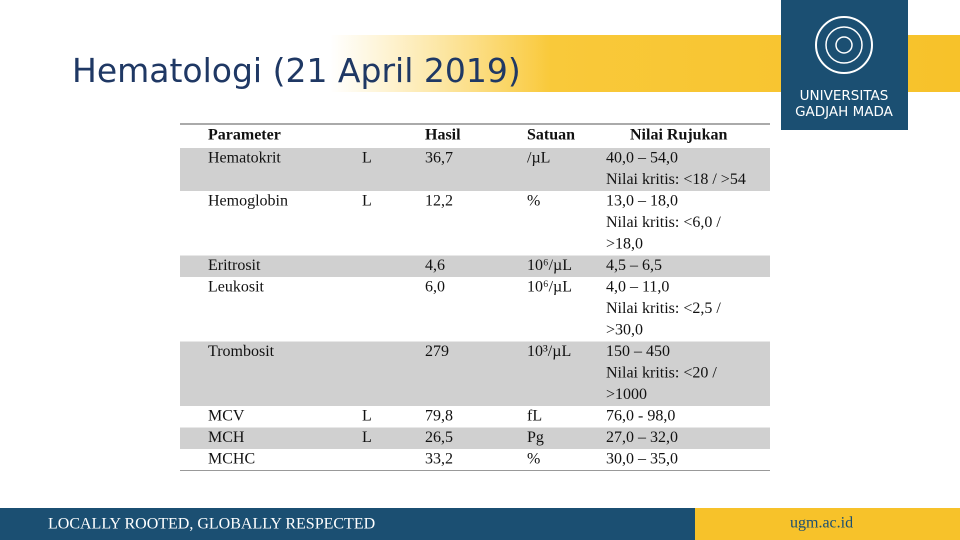 This screenshot has width=960, height=540. What do you see at coordinates (439, 437) in the screenshot?
I see `table-cell: 26,5` at bounding box center [439, 437].